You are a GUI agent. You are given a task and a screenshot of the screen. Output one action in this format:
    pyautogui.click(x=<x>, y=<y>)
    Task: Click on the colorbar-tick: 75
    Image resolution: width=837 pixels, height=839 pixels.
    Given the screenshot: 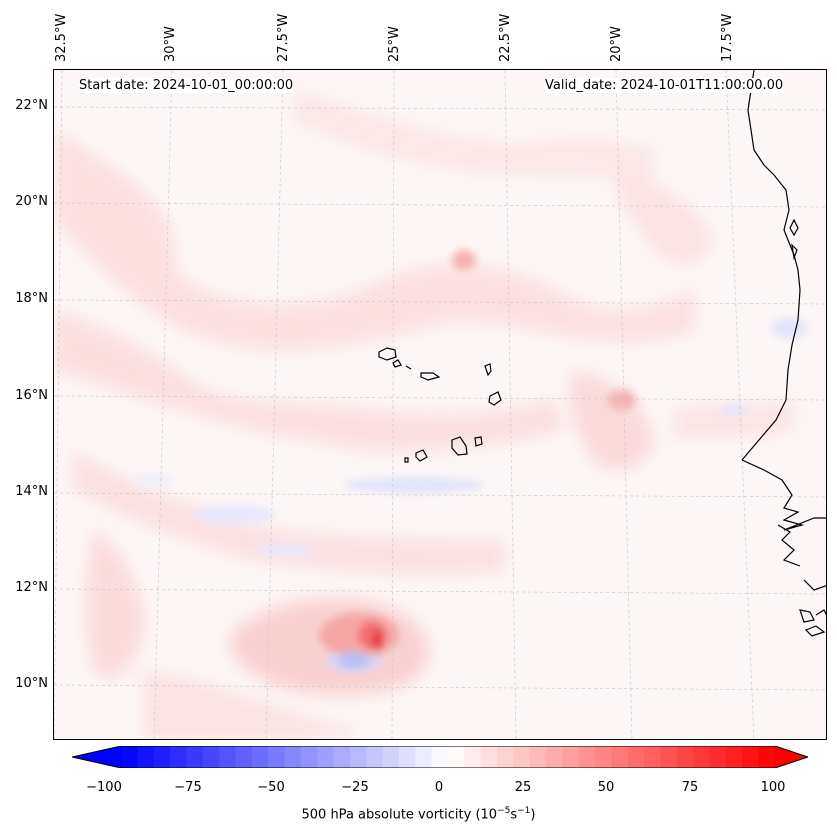 What is the action you would take?
    pyautogui.click(x=690, y=787)
    